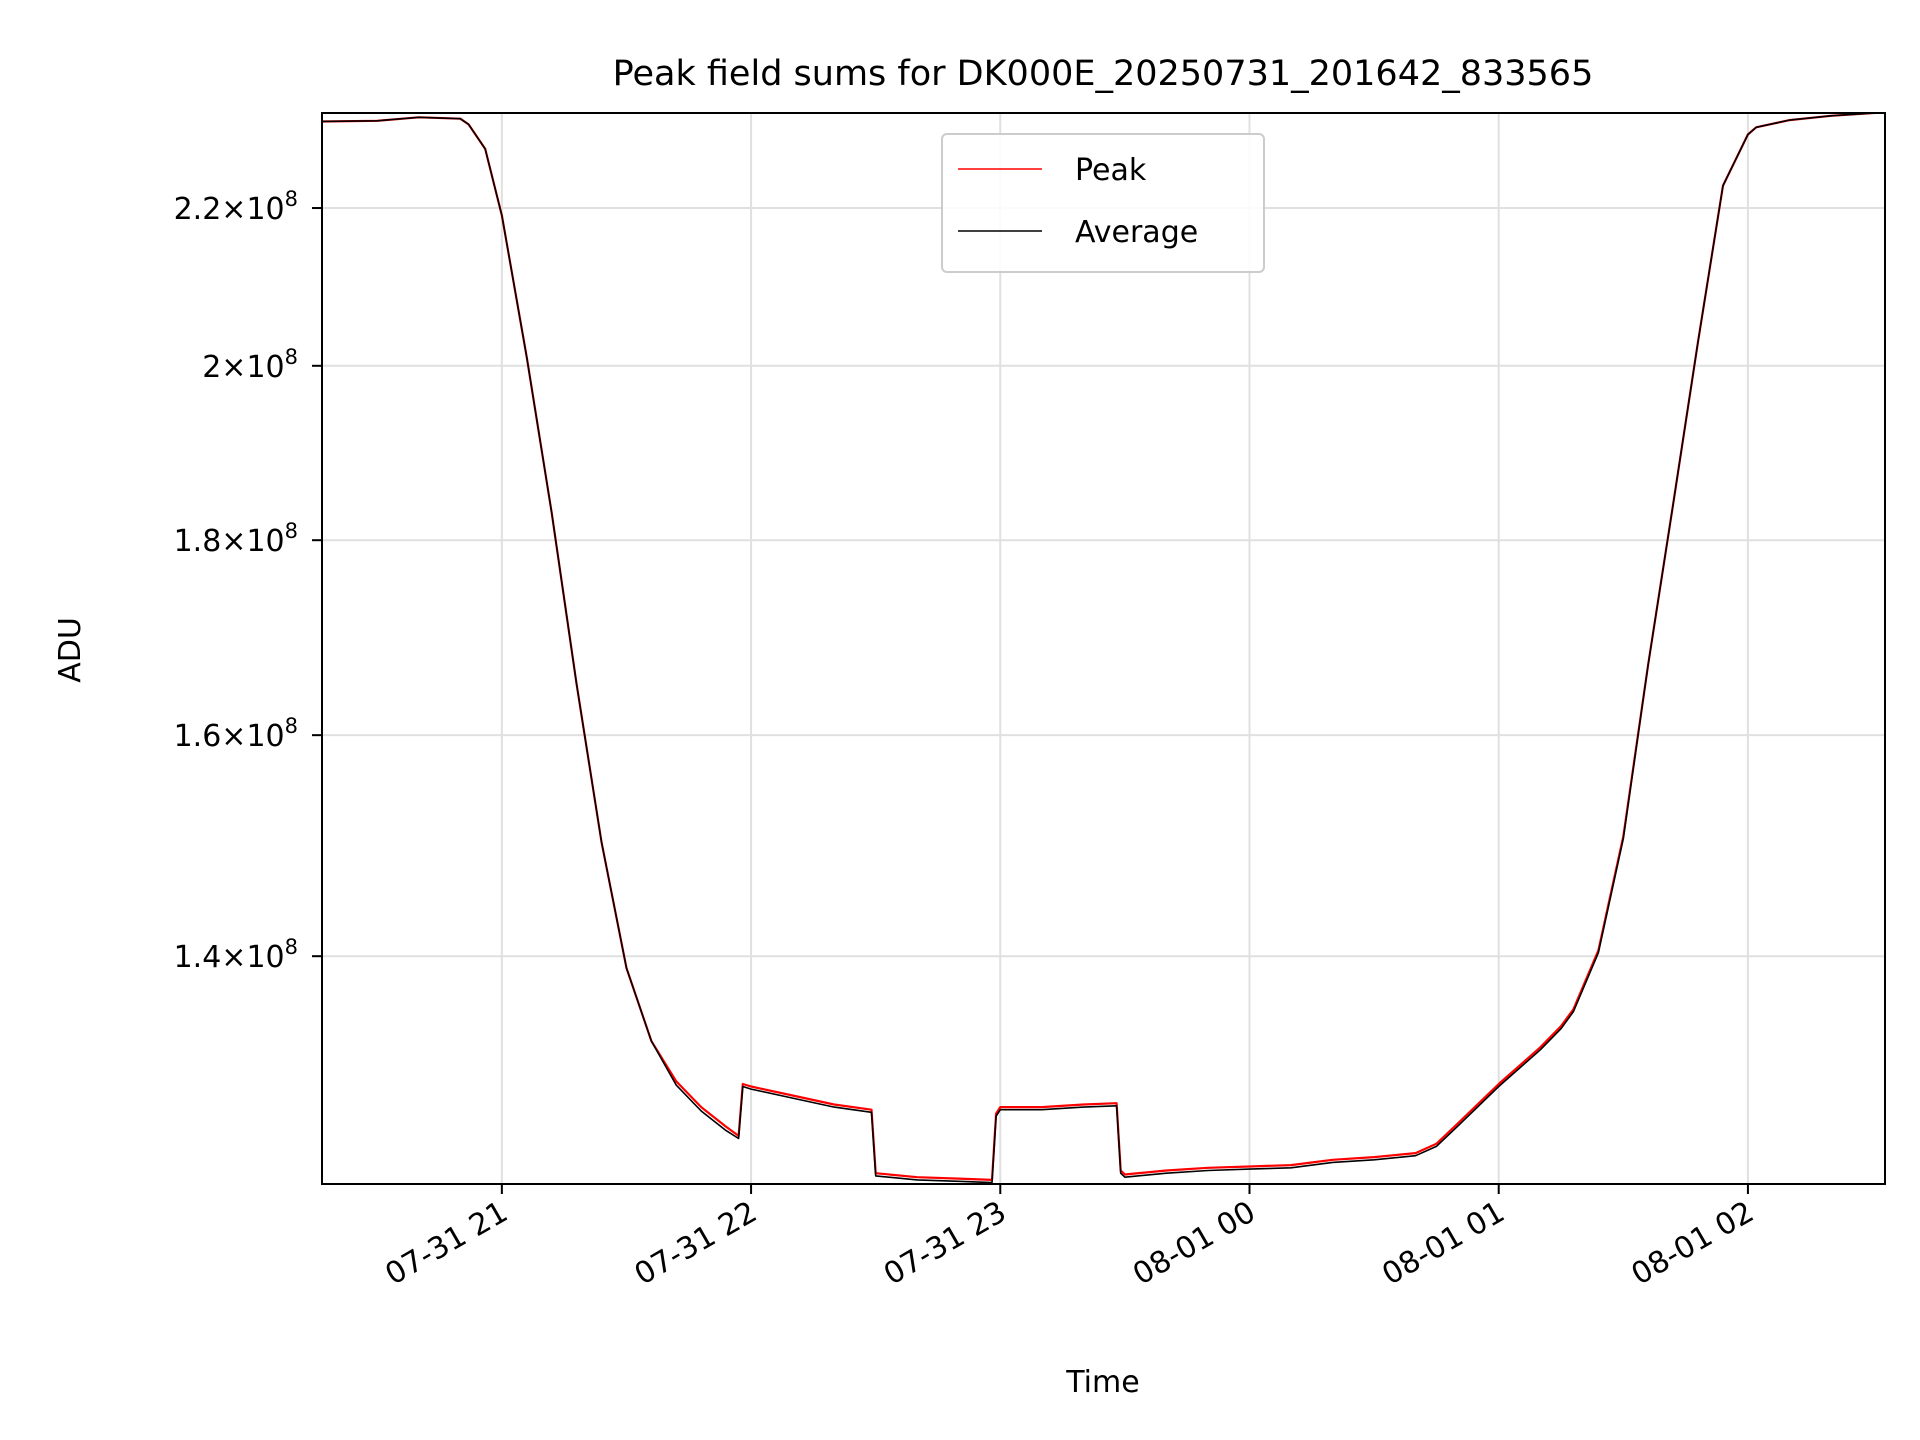 The height and width of the screenshot is (1440, 1920). Describe the element at coordinates (236, 539) in the screenshot. I see `y-tick-label: 1.8×108` at that location.